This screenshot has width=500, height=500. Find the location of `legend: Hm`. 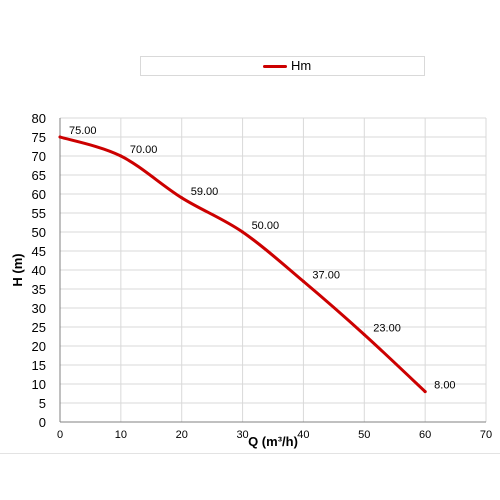

legend: Hm is located at coordinates (282, 66).